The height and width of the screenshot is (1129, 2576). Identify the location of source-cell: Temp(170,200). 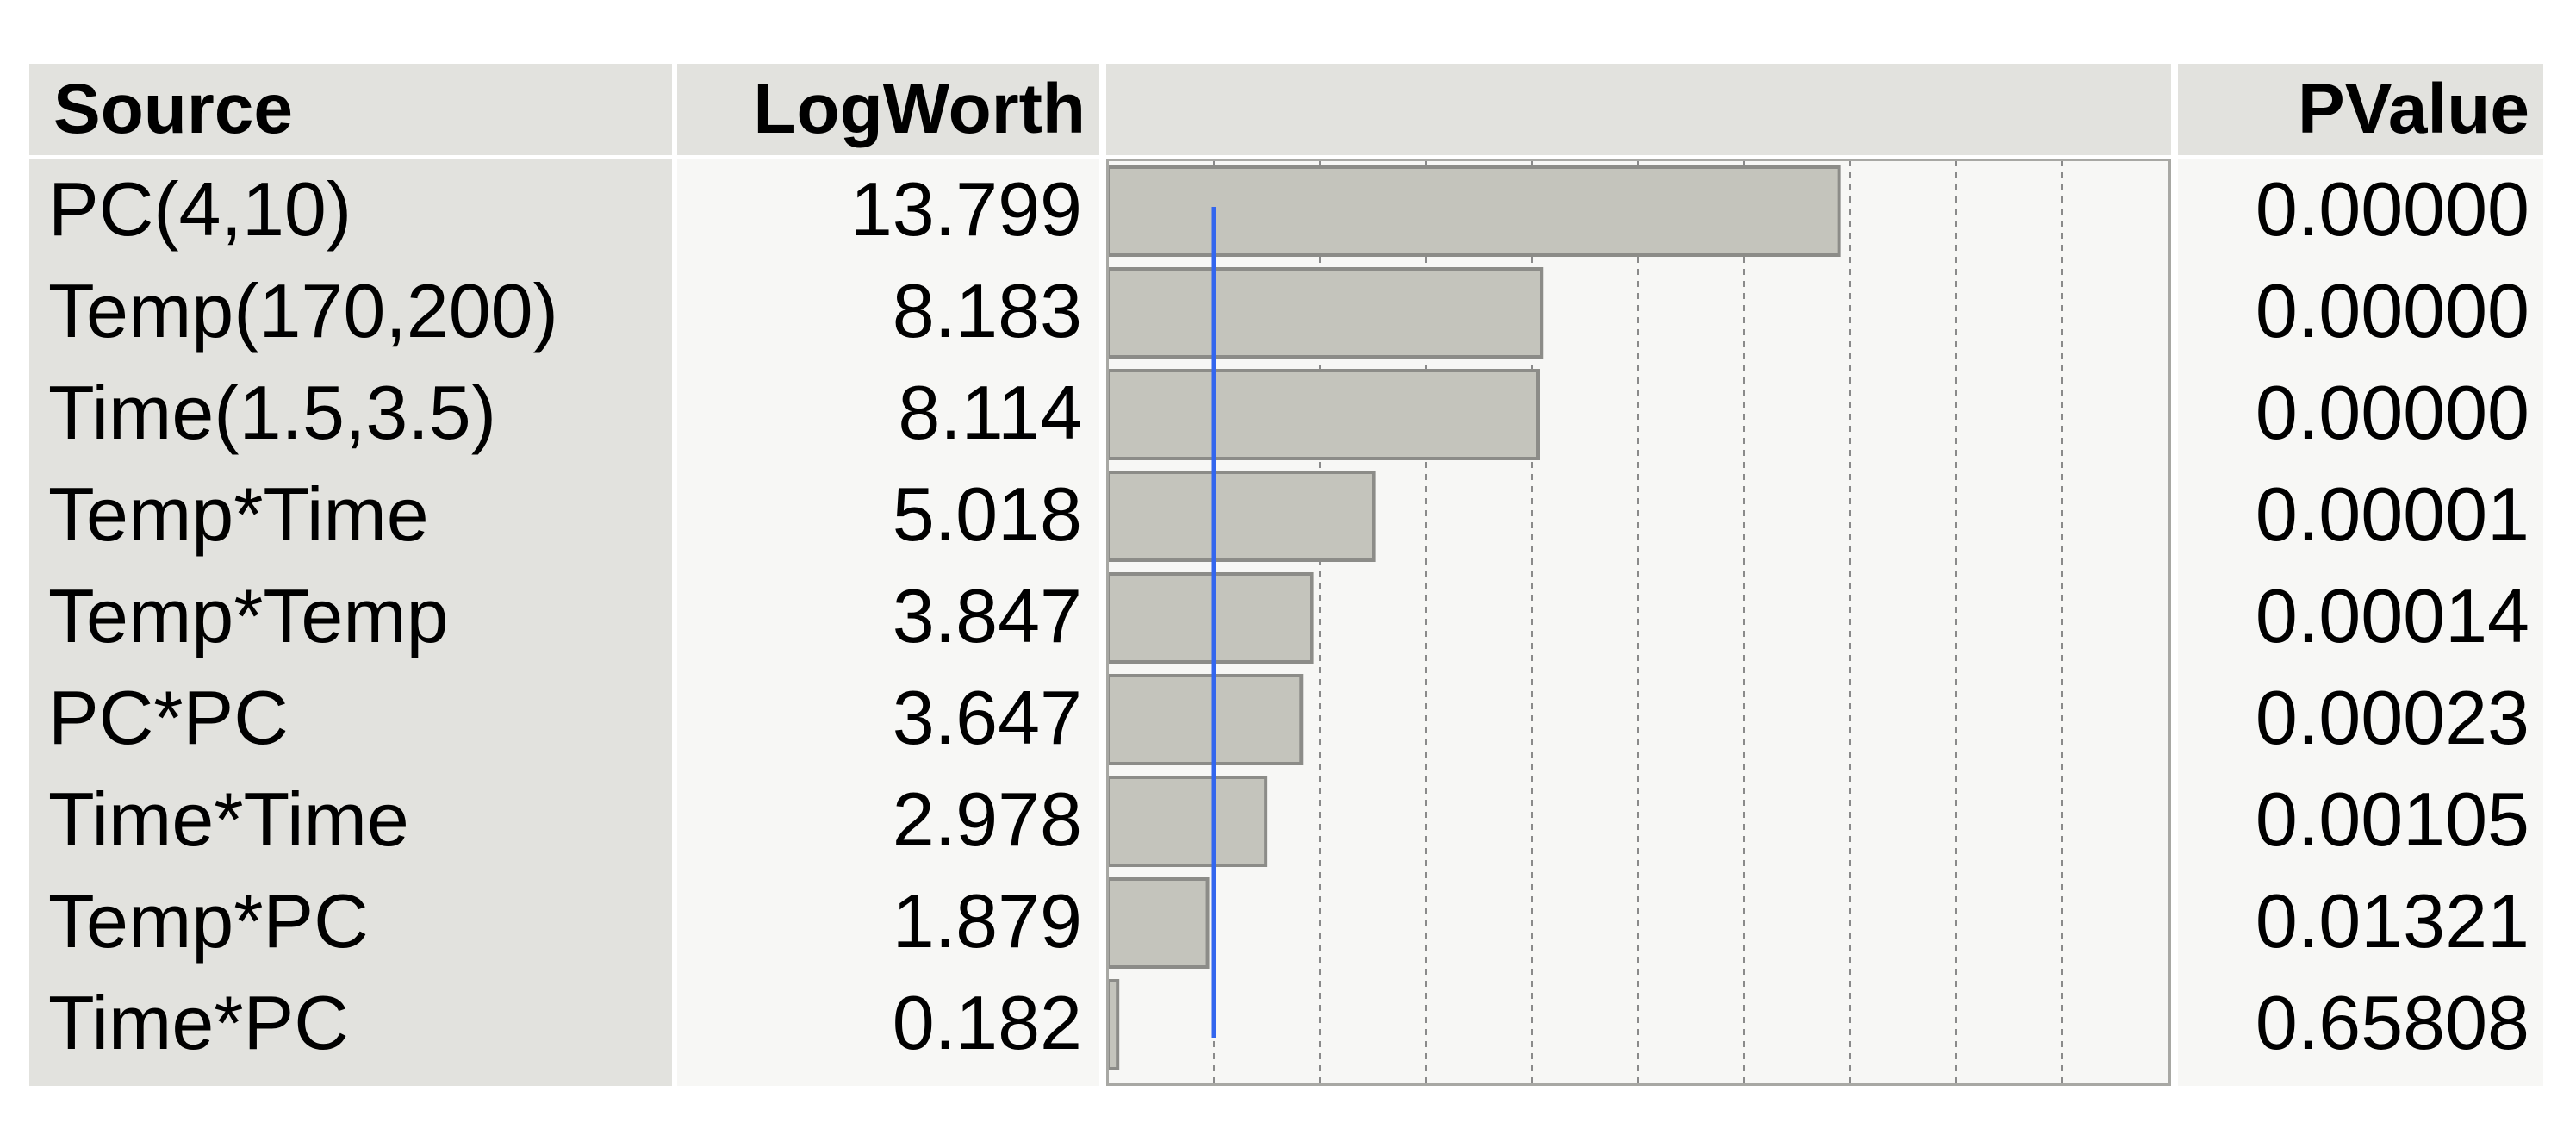
(303, 310).